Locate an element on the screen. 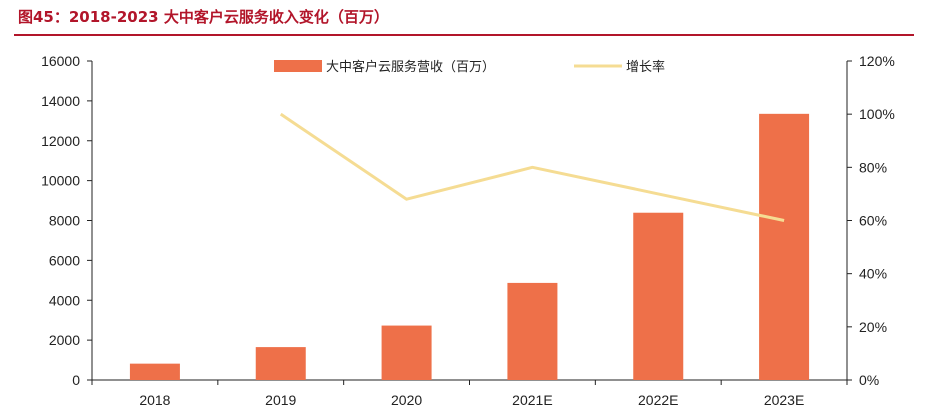 The width and height of the screenshot is (928, 407). right-tick-label: 100% is located at coordinates (877, 114).